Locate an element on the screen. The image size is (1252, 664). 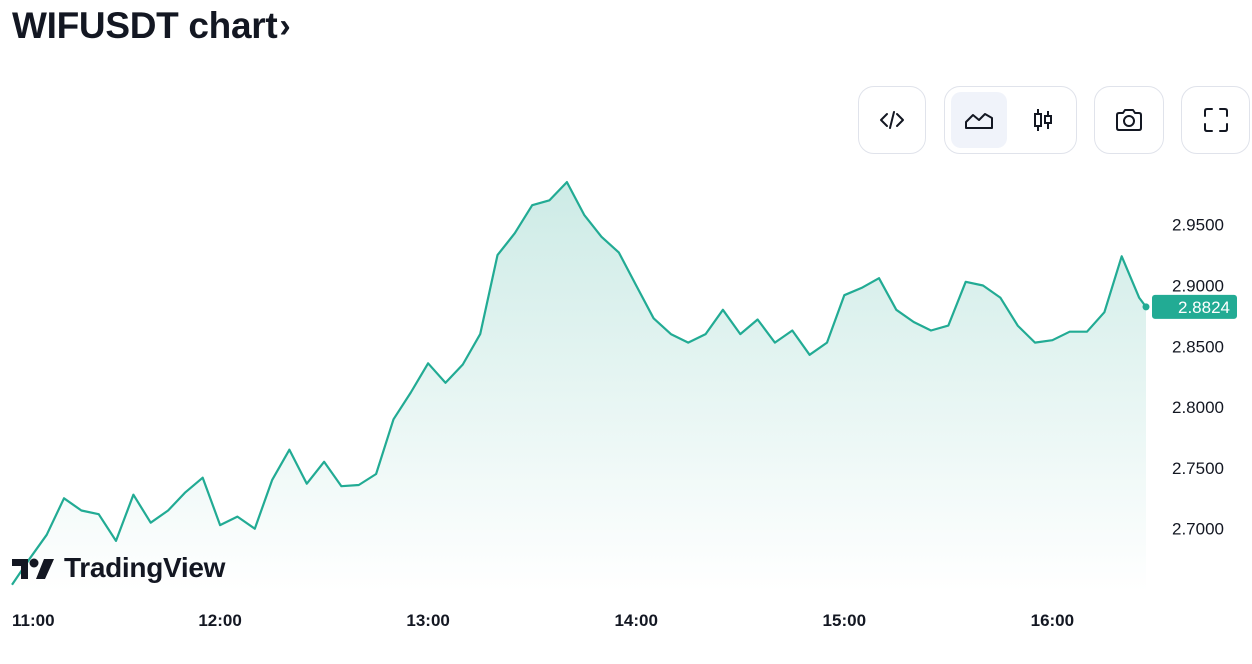
last-price-dot is located at coordinates (1146, 307).